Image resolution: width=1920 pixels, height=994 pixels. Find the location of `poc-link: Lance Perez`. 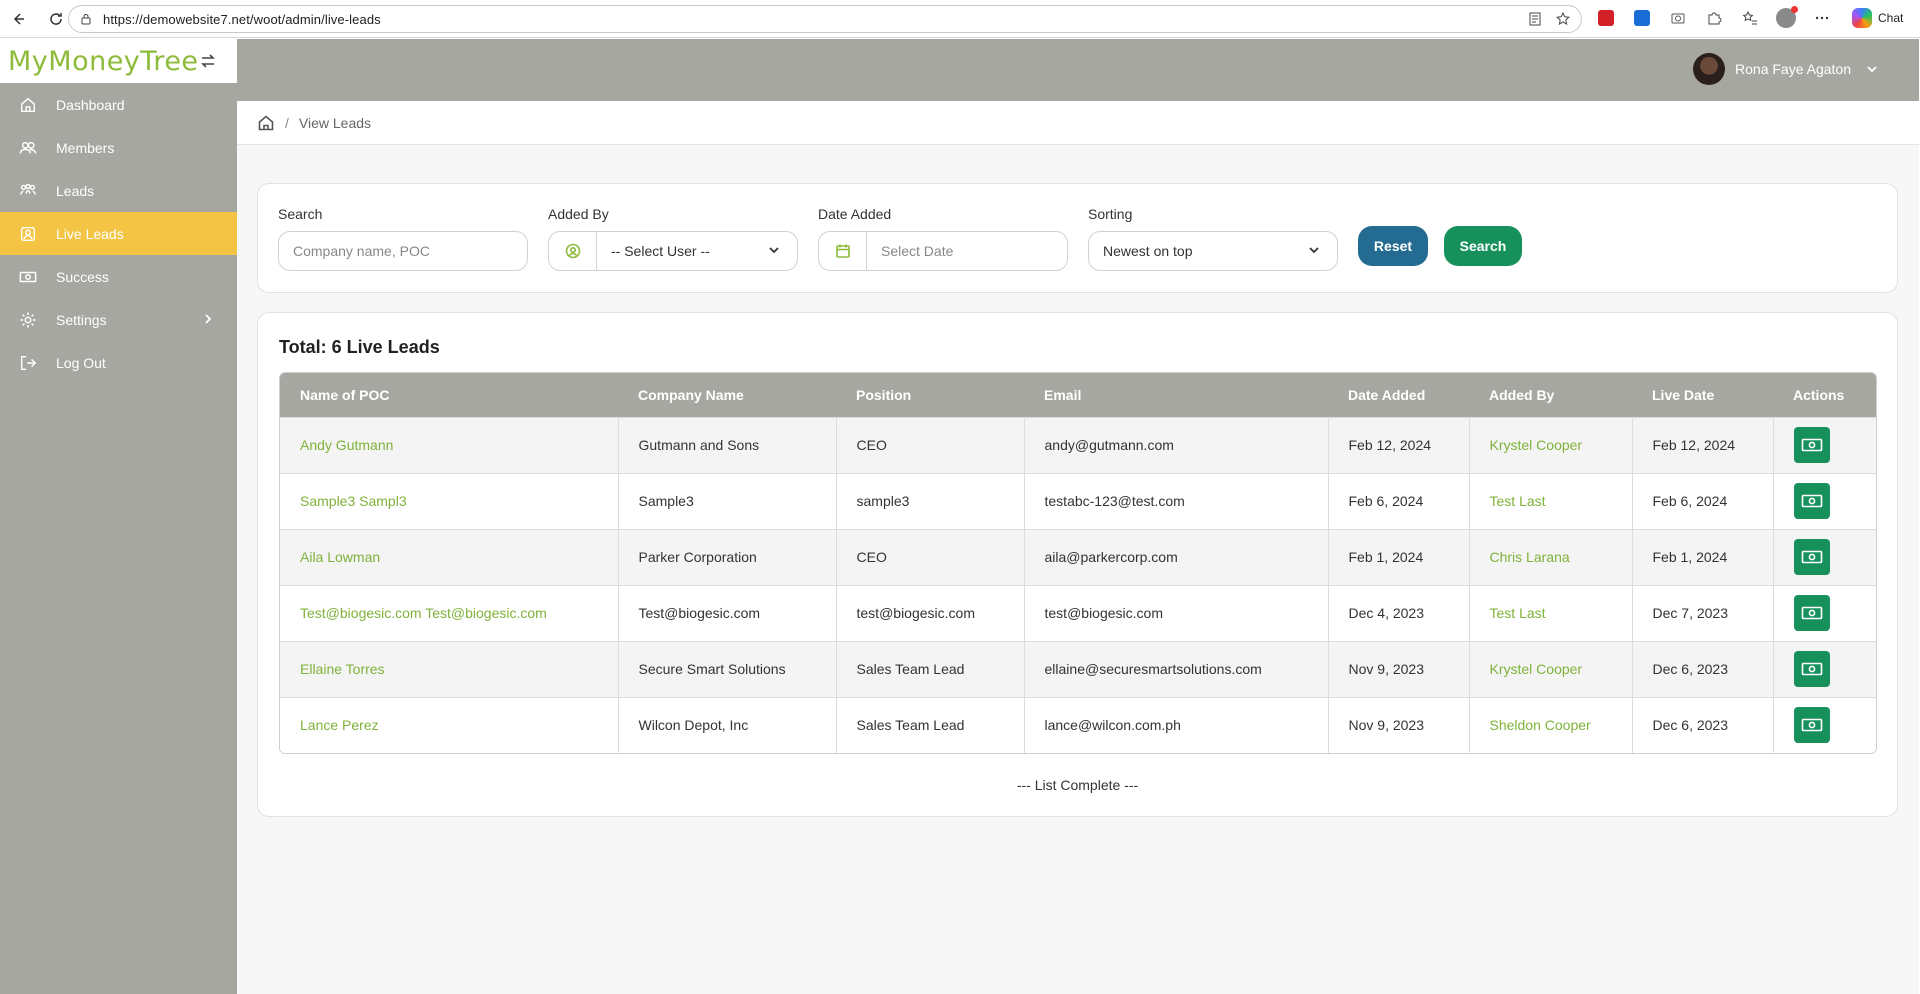

poc-link: Lance Perez is located at coordinates (339, 725).